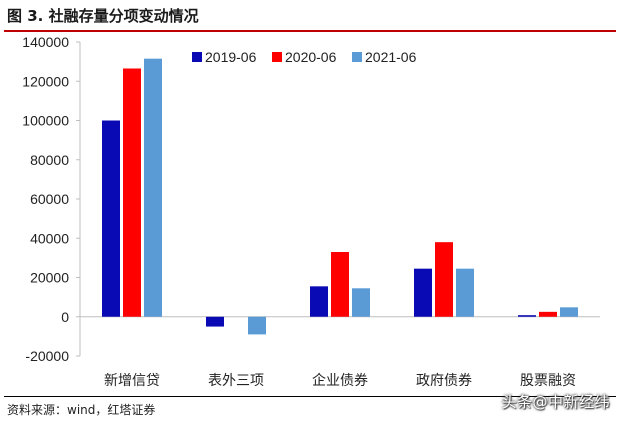  Describe the element at coordinates (310, 31) in the screenshot. I see `title-divider` at that location.